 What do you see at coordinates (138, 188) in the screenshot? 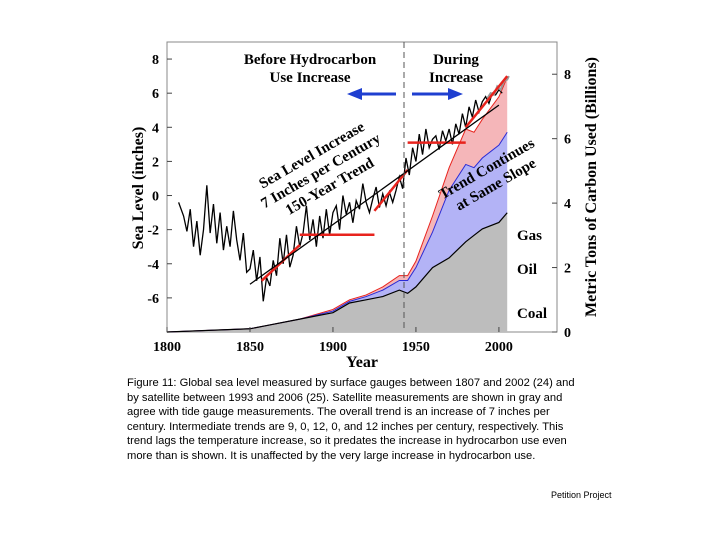
I see `y-axis-label-left: Sea Level (inches)` at bounding box center [138, 188].